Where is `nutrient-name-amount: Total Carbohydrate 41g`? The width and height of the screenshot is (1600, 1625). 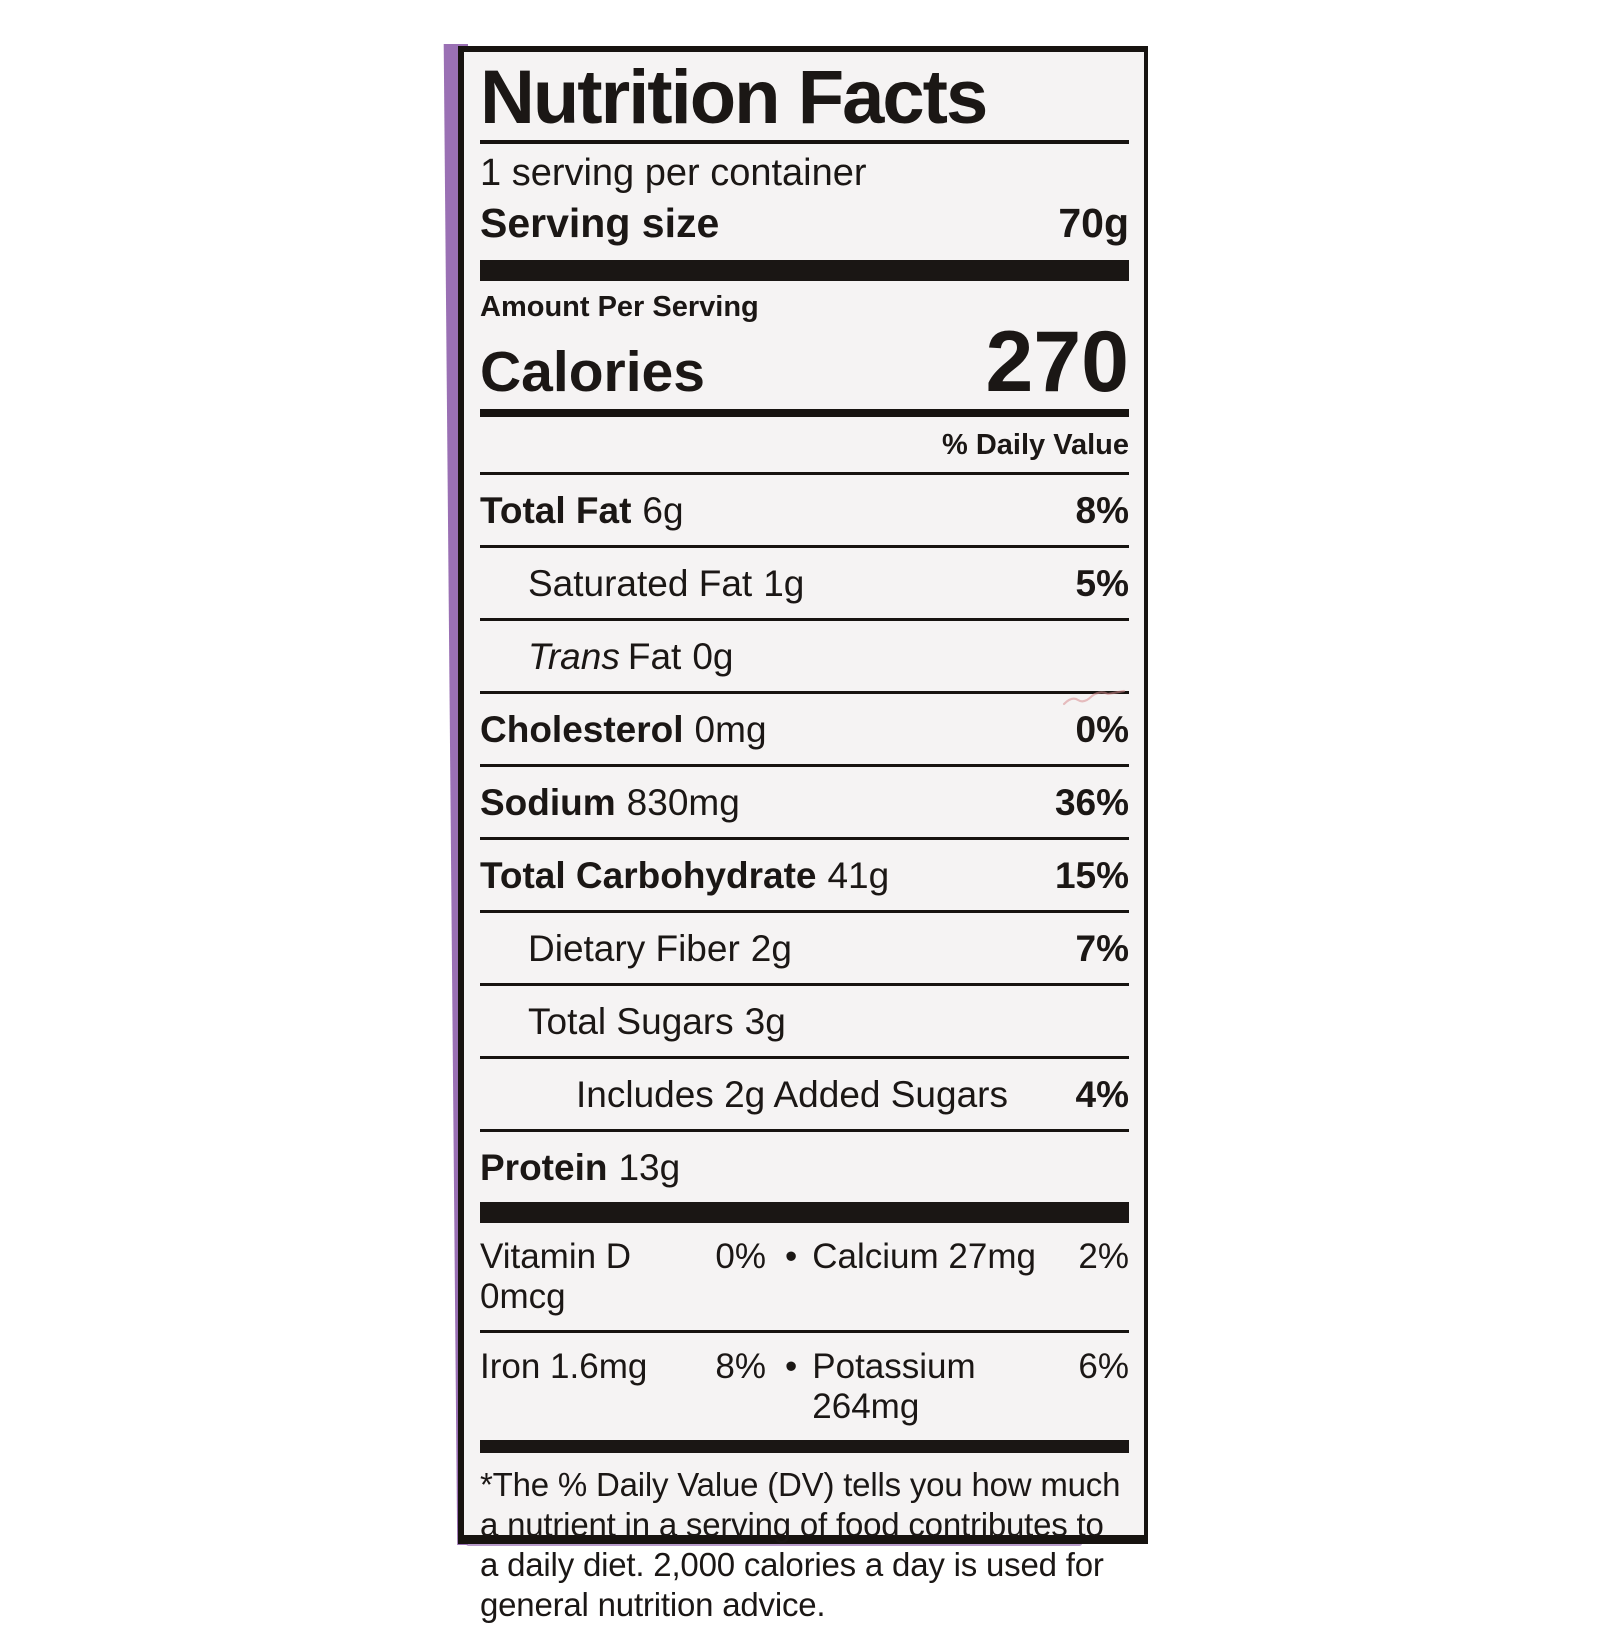
nutrient-name-amount: Total Carbohydrate 41g is located at coordinates (685, 875).